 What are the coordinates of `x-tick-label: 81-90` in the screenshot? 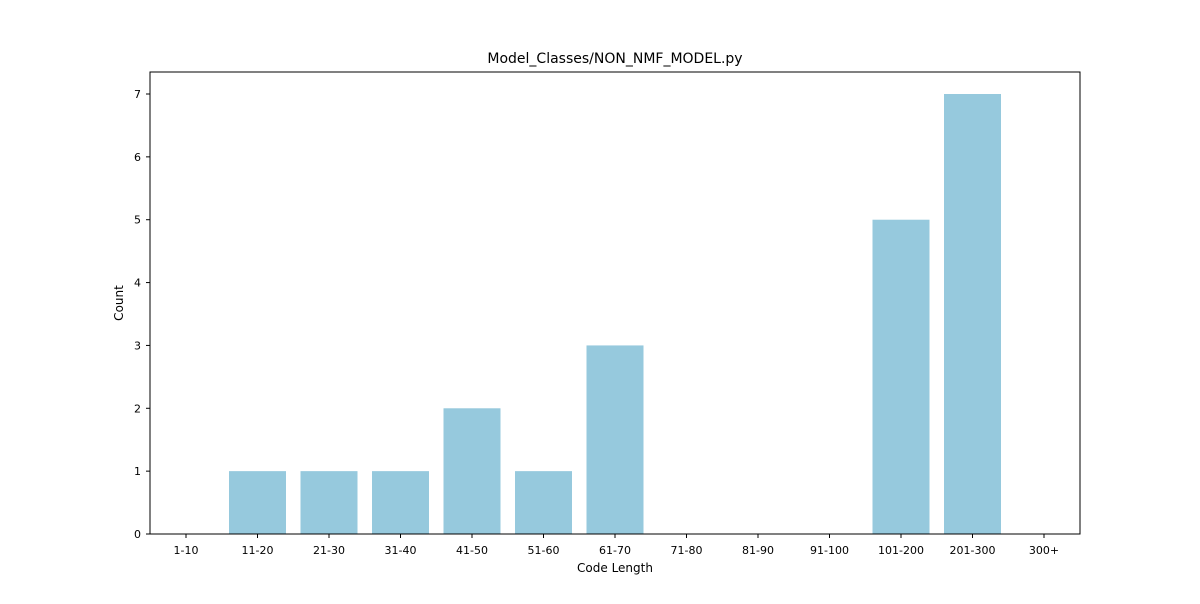 It's located at (758, 550).